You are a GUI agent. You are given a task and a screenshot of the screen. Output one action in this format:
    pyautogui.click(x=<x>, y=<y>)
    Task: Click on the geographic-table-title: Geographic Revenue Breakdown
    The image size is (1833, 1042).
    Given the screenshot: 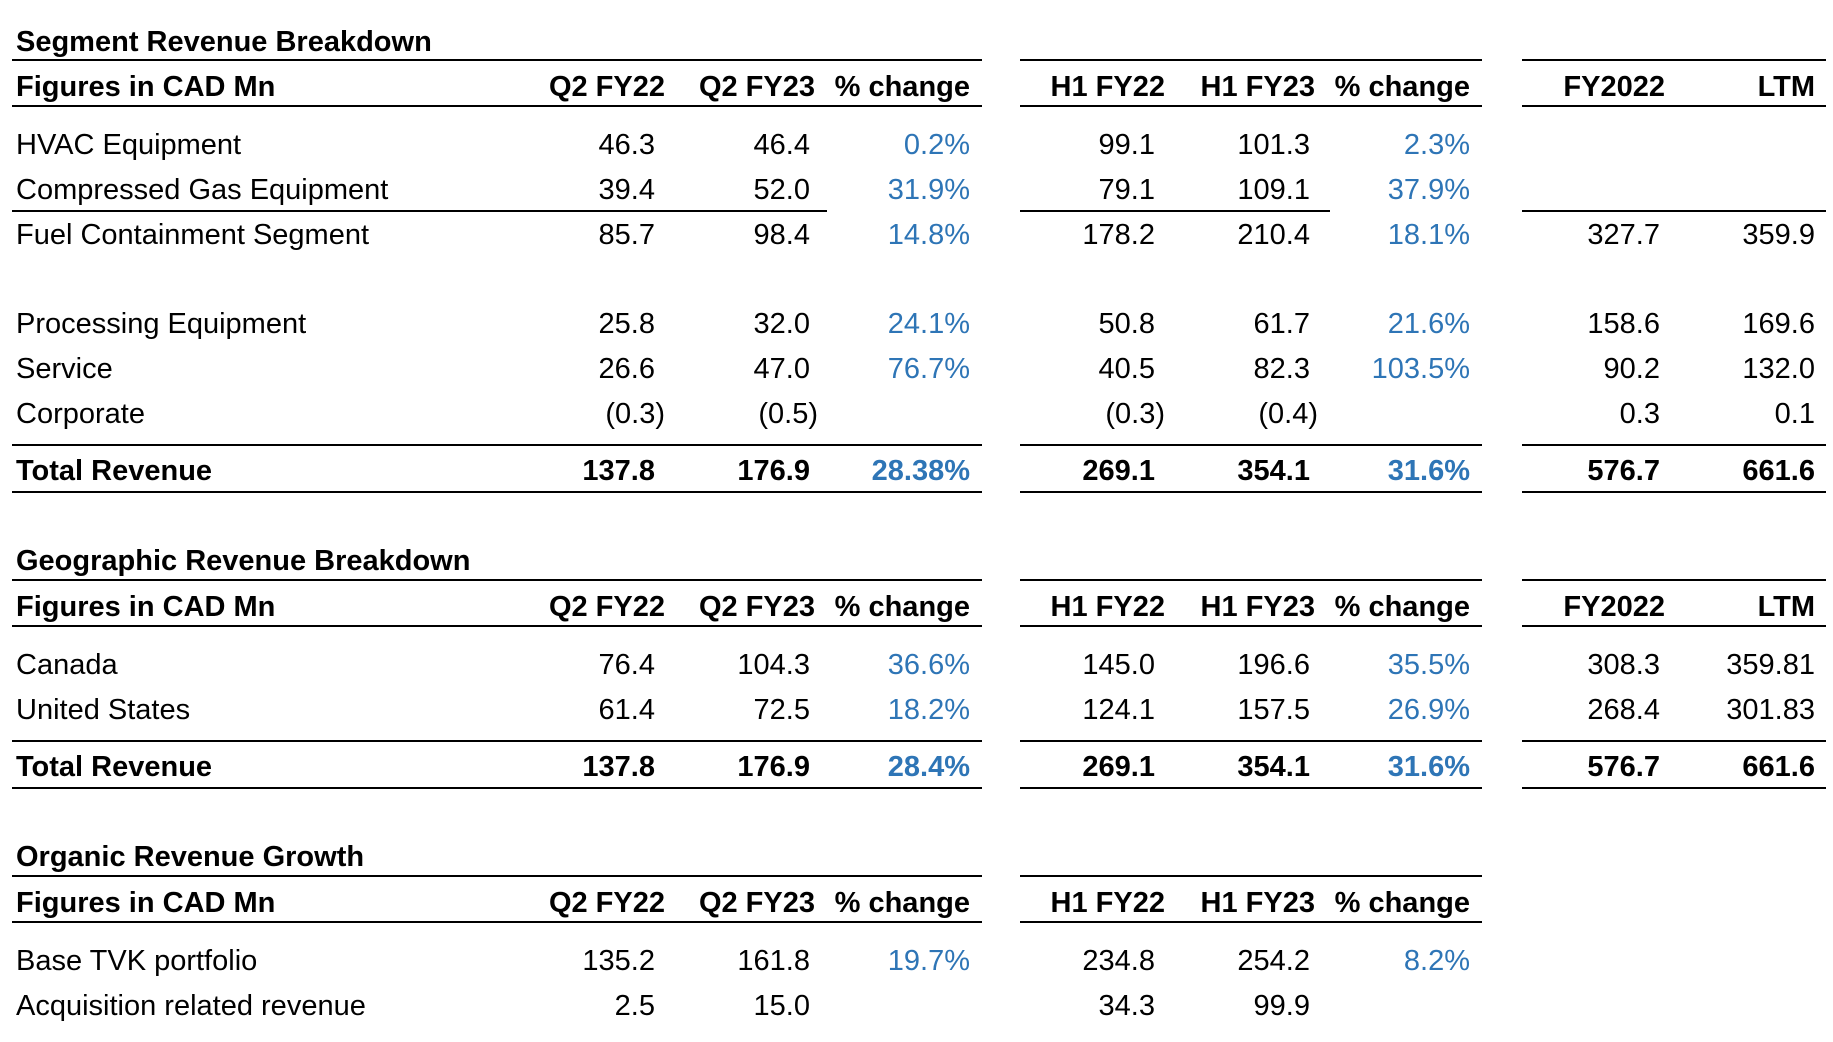 What is the action you would take?
    pyautogui.click(x=243, y=561)
    